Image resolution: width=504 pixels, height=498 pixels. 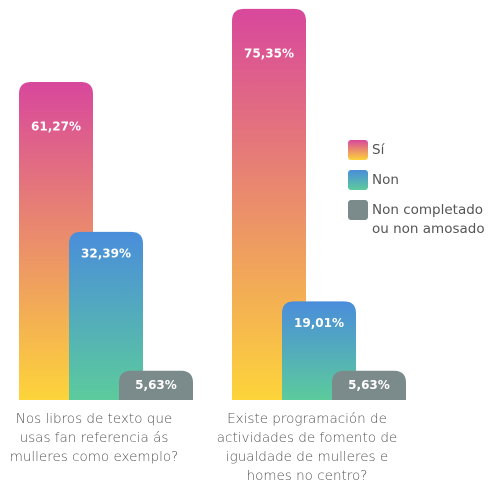 What do you see at coordinates (56, 127) in the screenshot?
I see `value-label: 61,27%` at bounding box center [56, 127].